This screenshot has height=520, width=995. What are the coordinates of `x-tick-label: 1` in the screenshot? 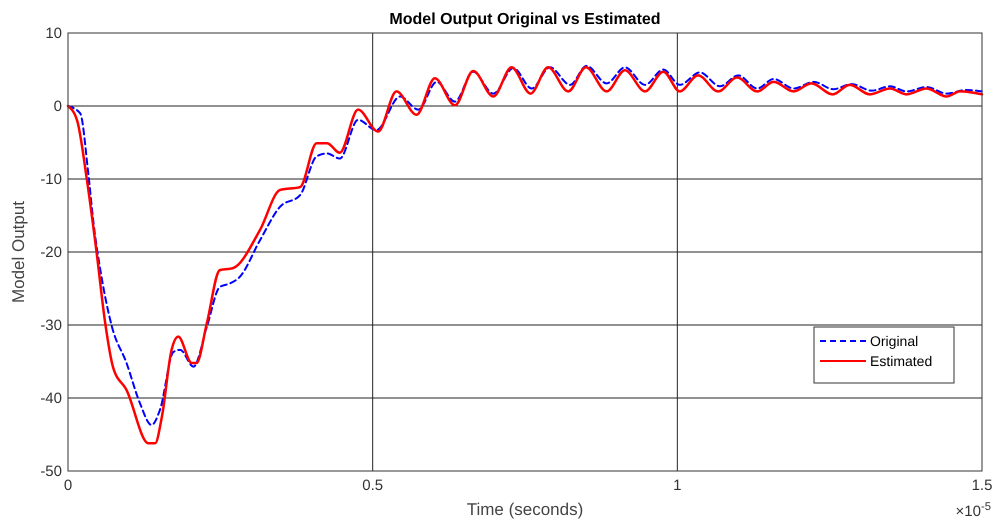 It's located at (677, 485).